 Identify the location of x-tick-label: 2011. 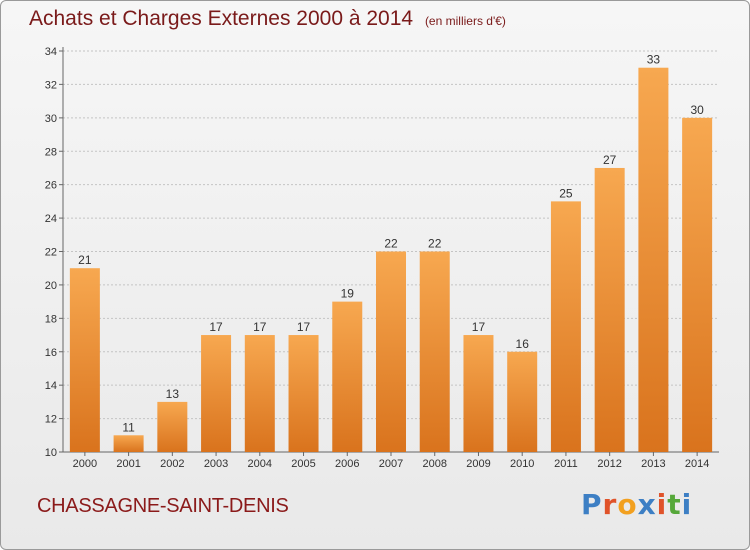
(566, 464).